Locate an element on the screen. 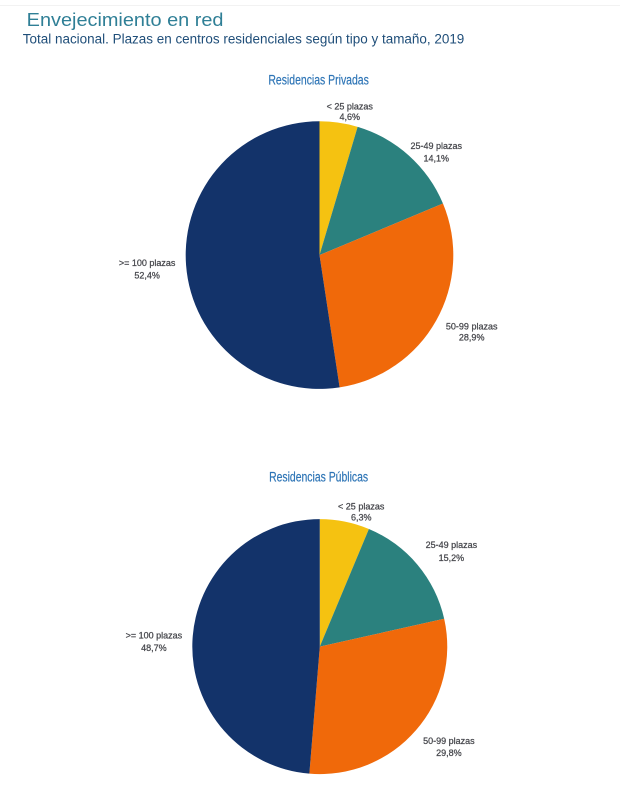  svg-text: 48,7% is located at coordinates (154, 648).